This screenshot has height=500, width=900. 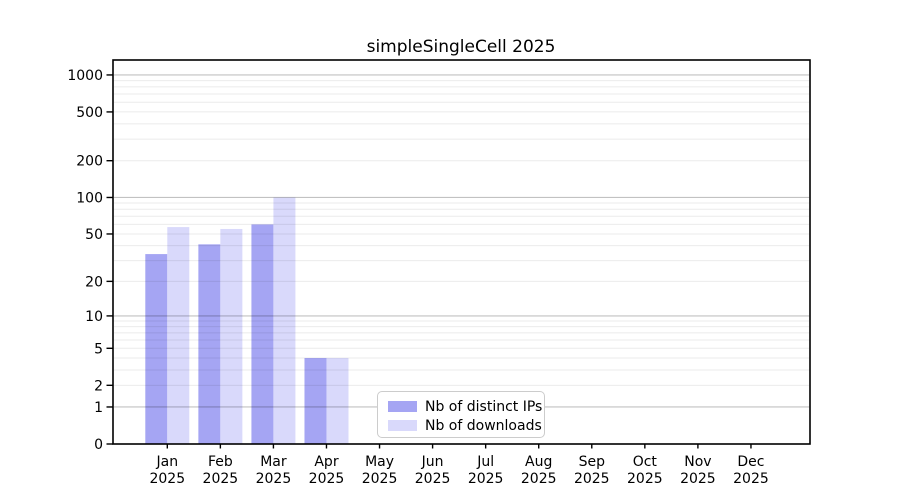 What do you see at coordinates (483, 425) in the screenshot?
I see `legend-label-downloads: Nb of downloads` at bounding box center [483, 425].